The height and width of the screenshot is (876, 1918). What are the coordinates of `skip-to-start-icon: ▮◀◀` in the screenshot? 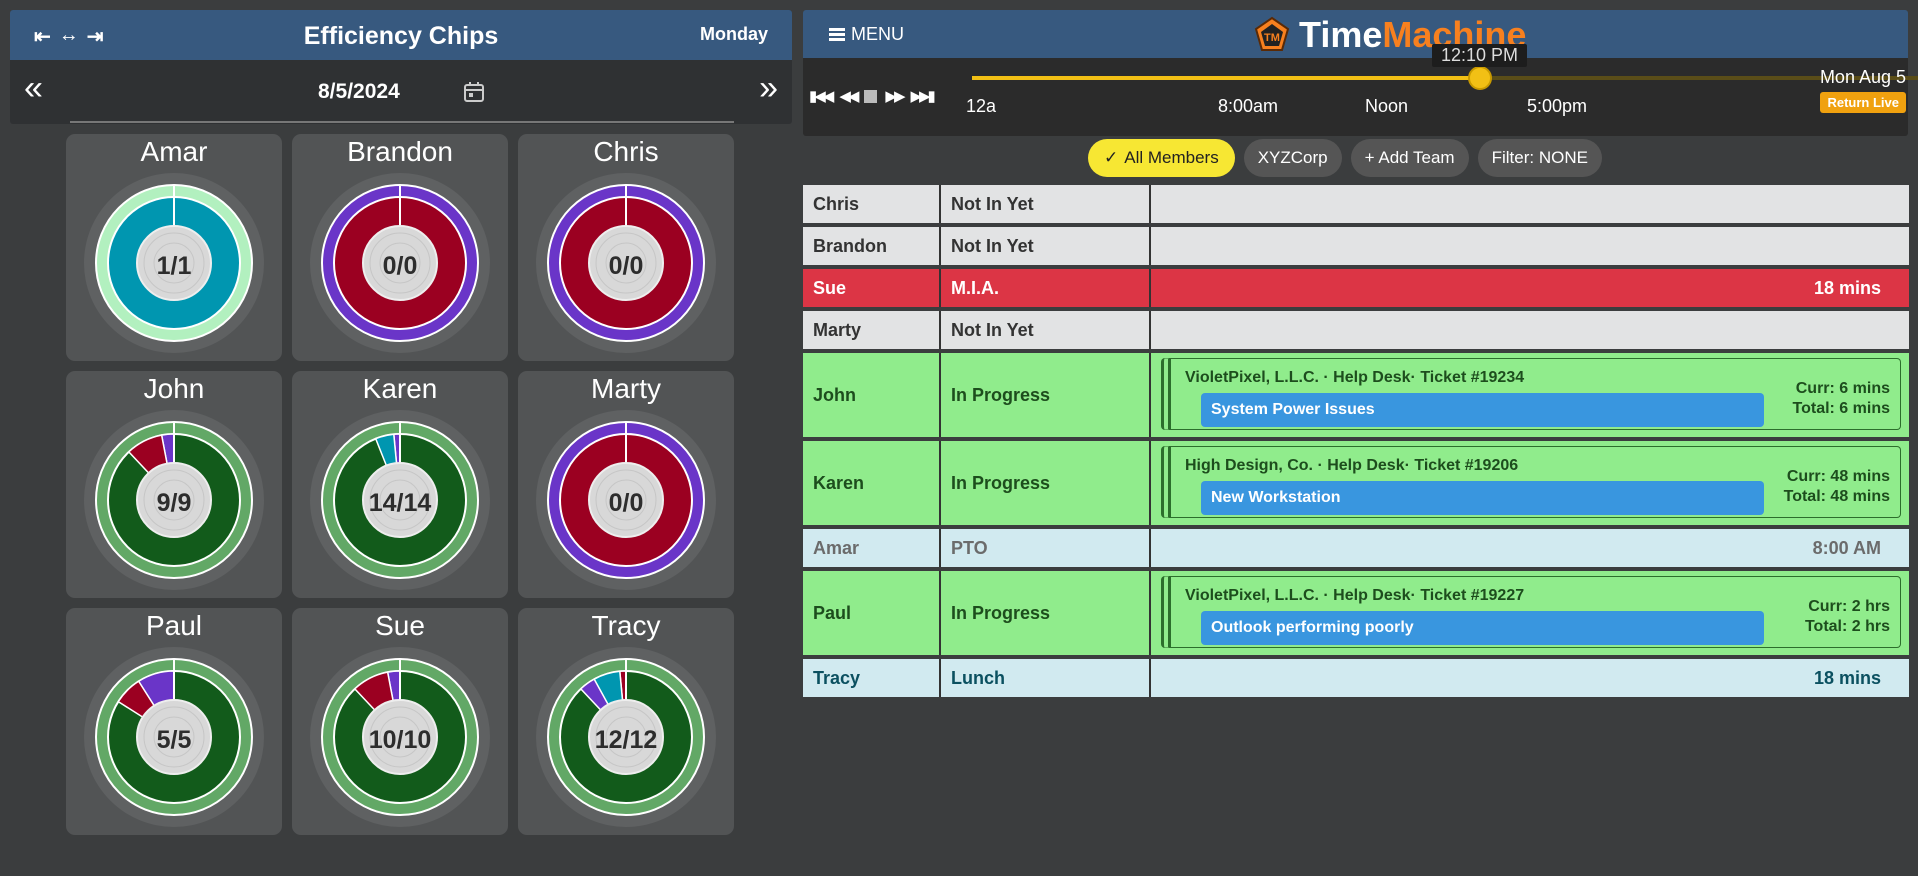 It's located at (821, 96).